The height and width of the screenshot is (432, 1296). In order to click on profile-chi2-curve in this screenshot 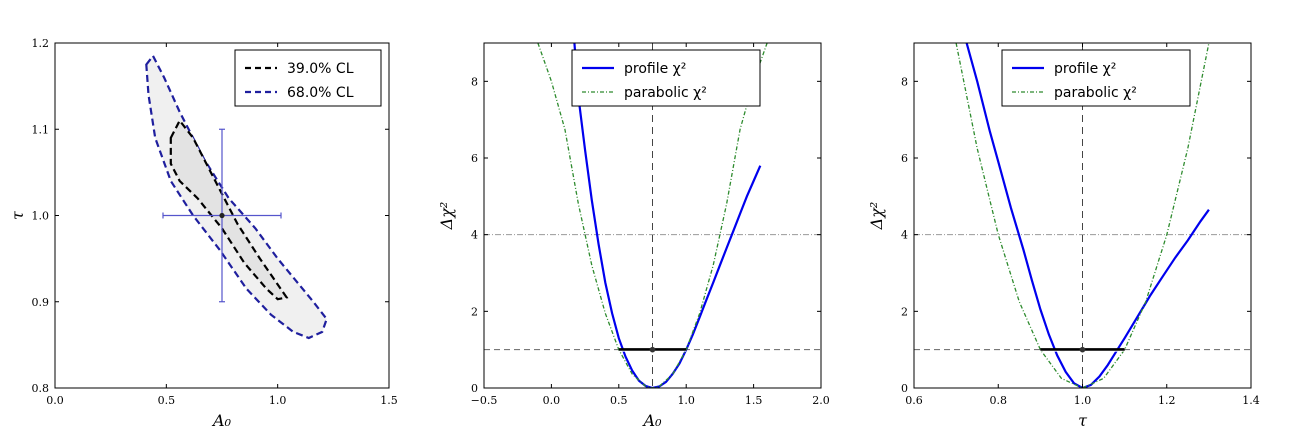, I will do `click(667, 215)`.